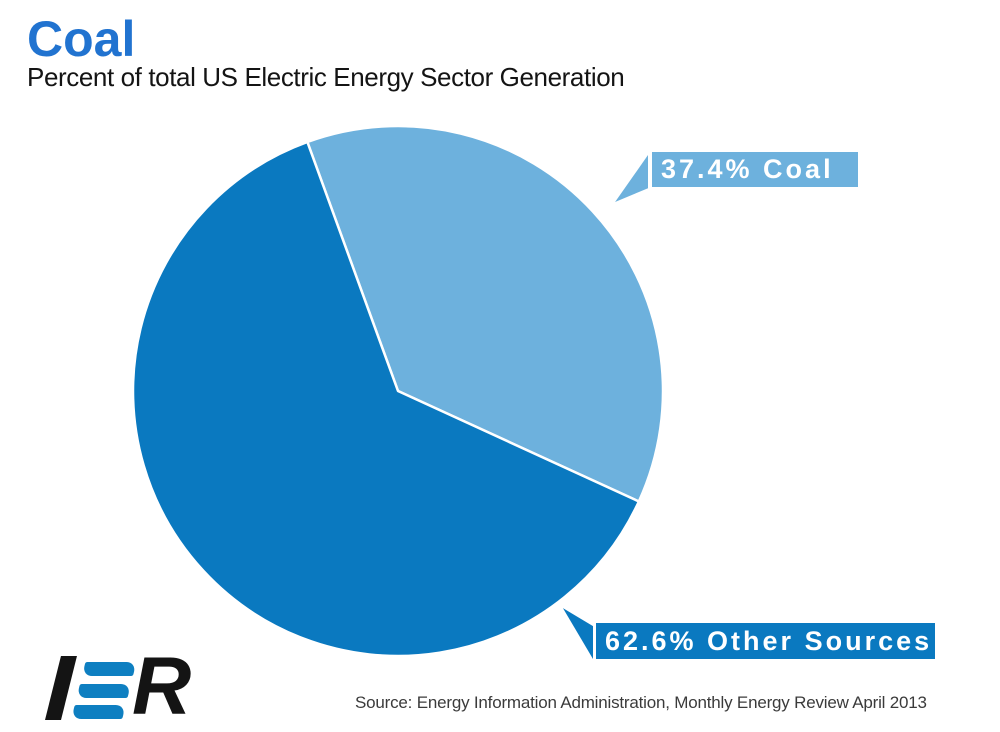  I want to click on logo-letter-e-bar-middle, so click(103, 691).